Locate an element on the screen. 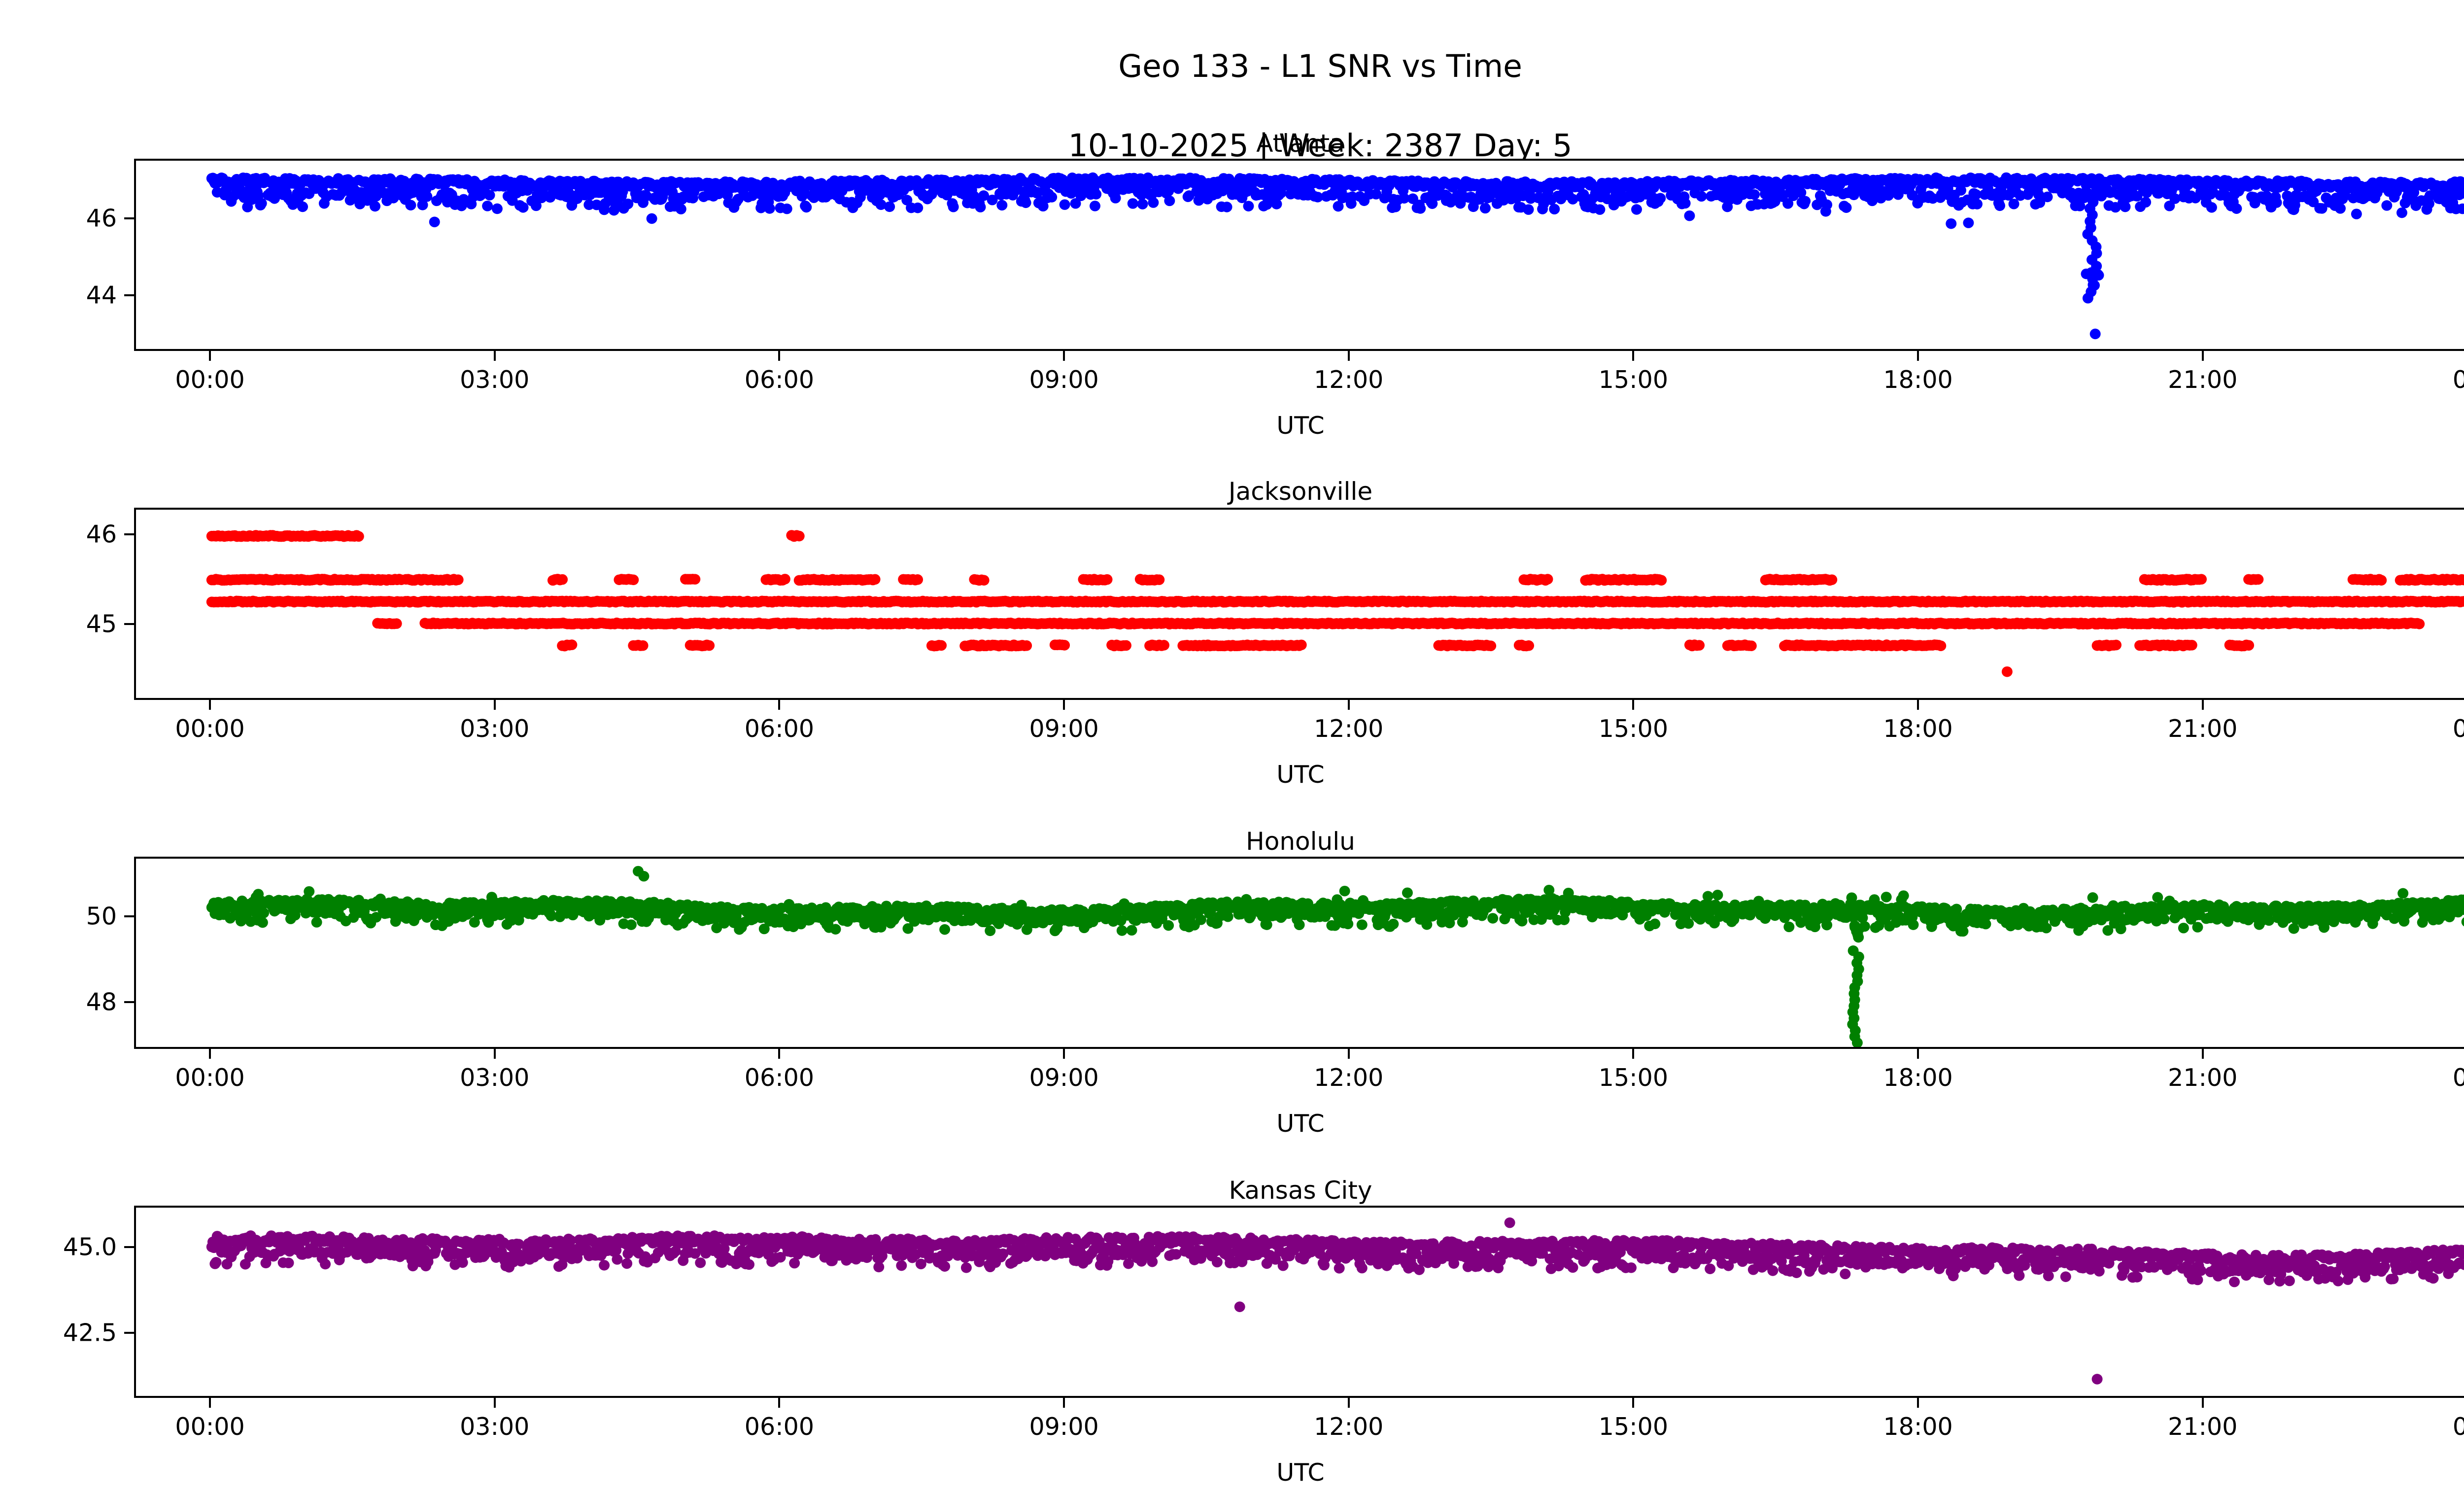  xtick-label-jacksonville-8: 00:00 is located at coordinates (2458, 729).